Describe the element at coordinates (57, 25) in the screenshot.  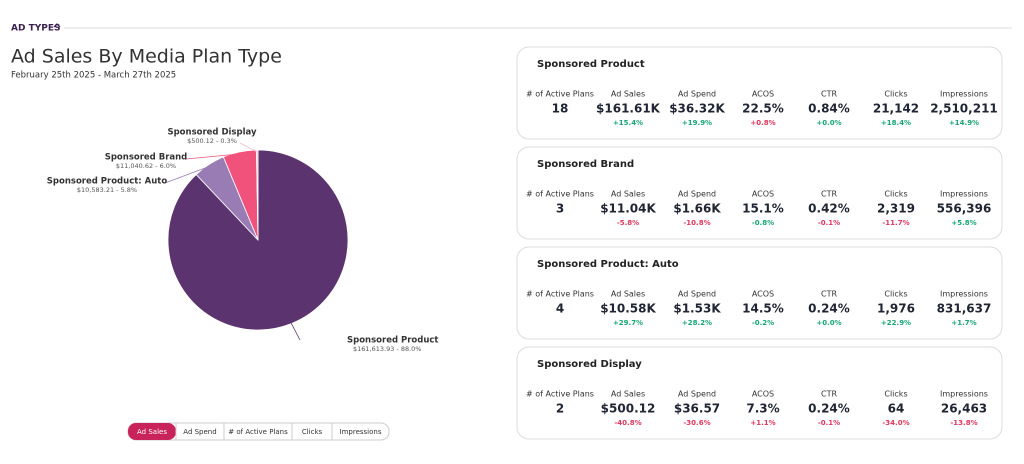
I see `caret` at that location.